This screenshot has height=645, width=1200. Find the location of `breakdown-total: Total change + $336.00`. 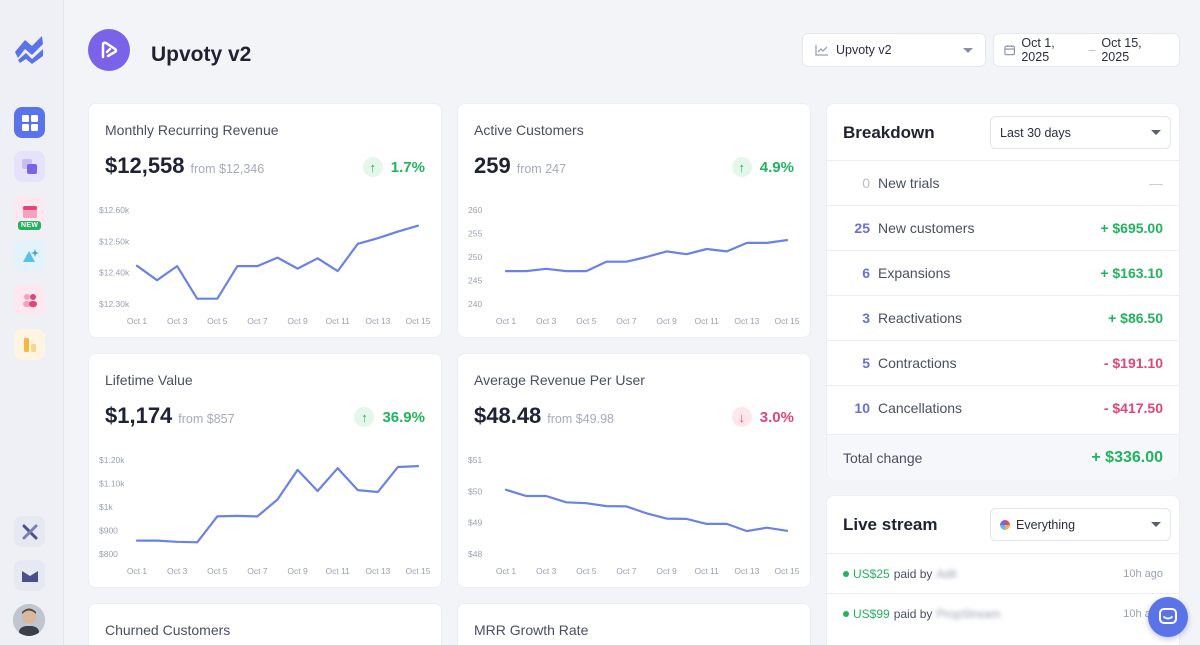

breakdown-total: Total change + $336.00 is located at coordinates (1003, 457).